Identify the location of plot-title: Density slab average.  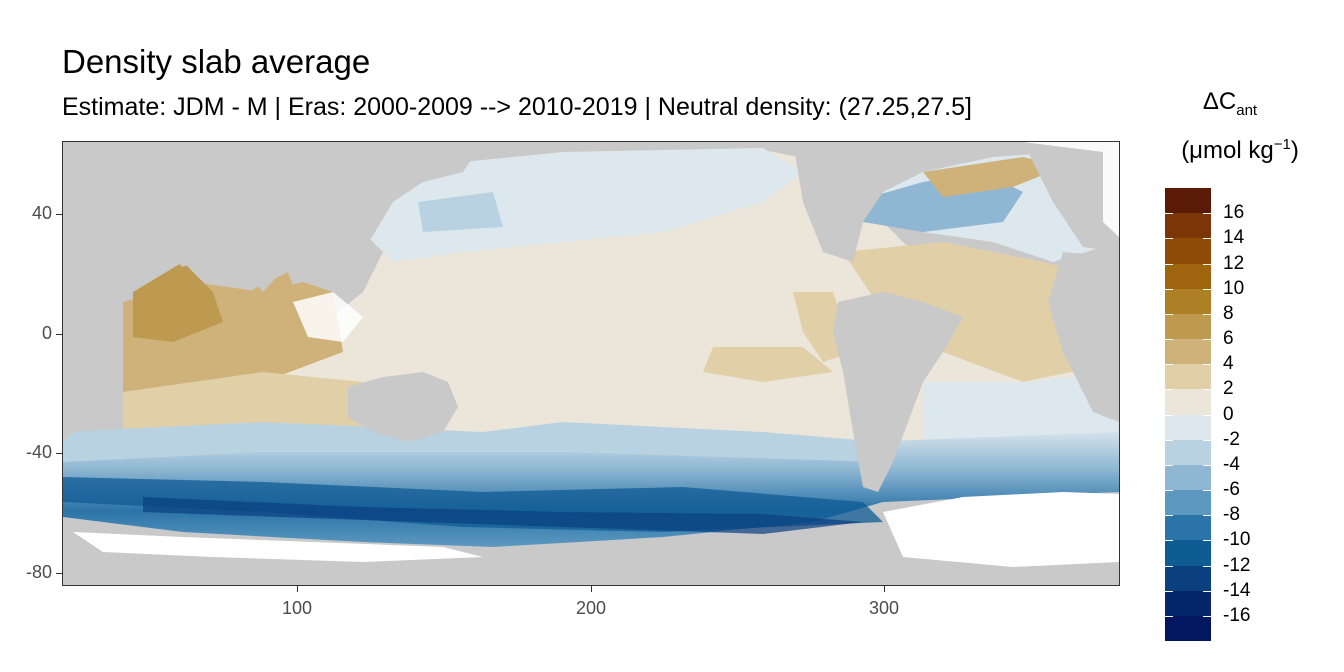
(216, 61).